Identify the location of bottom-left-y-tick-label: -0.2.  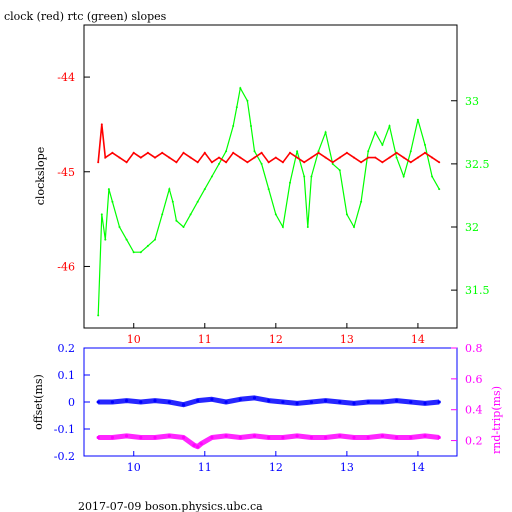
(64, 456).